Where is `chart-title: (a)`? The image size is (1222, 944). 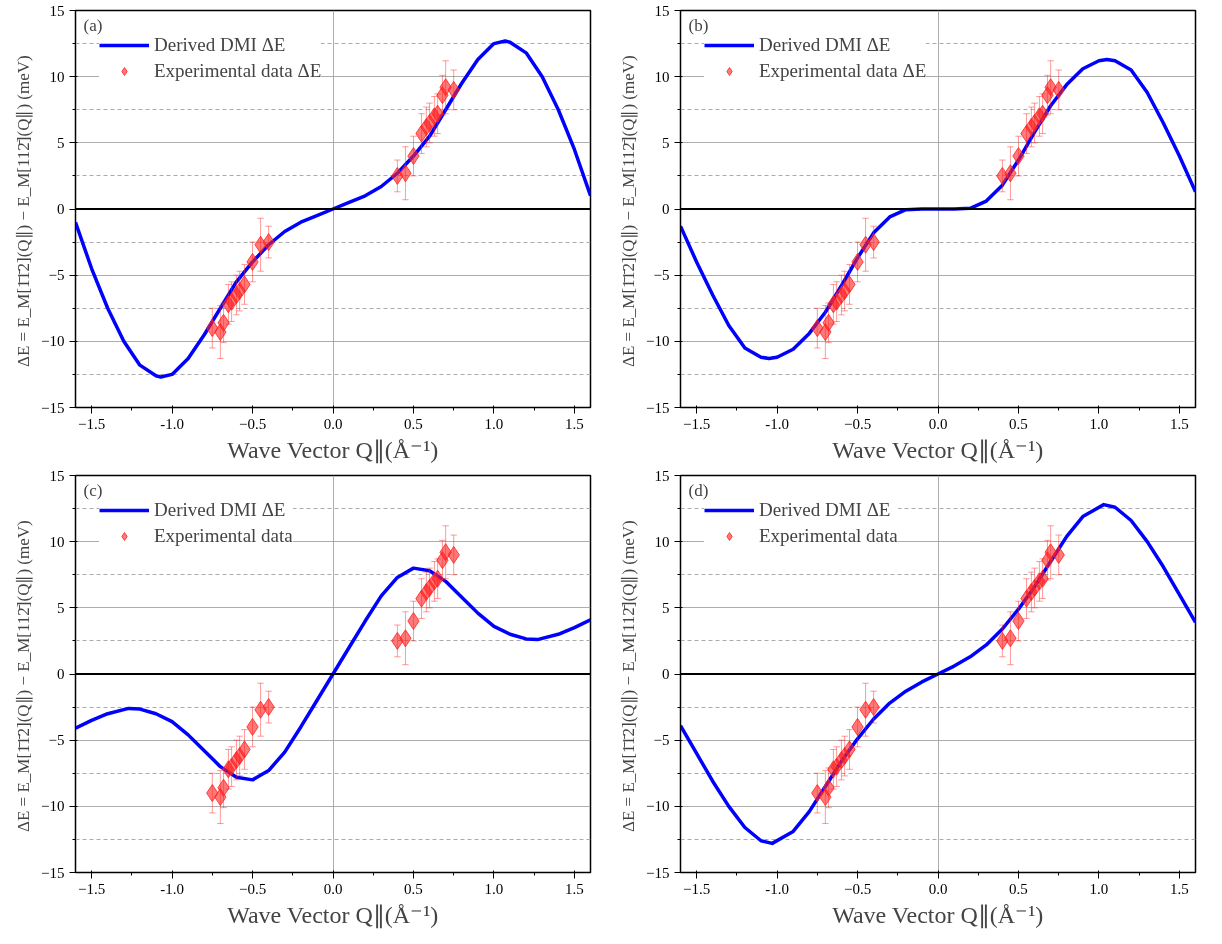 chart-title: (a) is located at coordinates (93, 25).